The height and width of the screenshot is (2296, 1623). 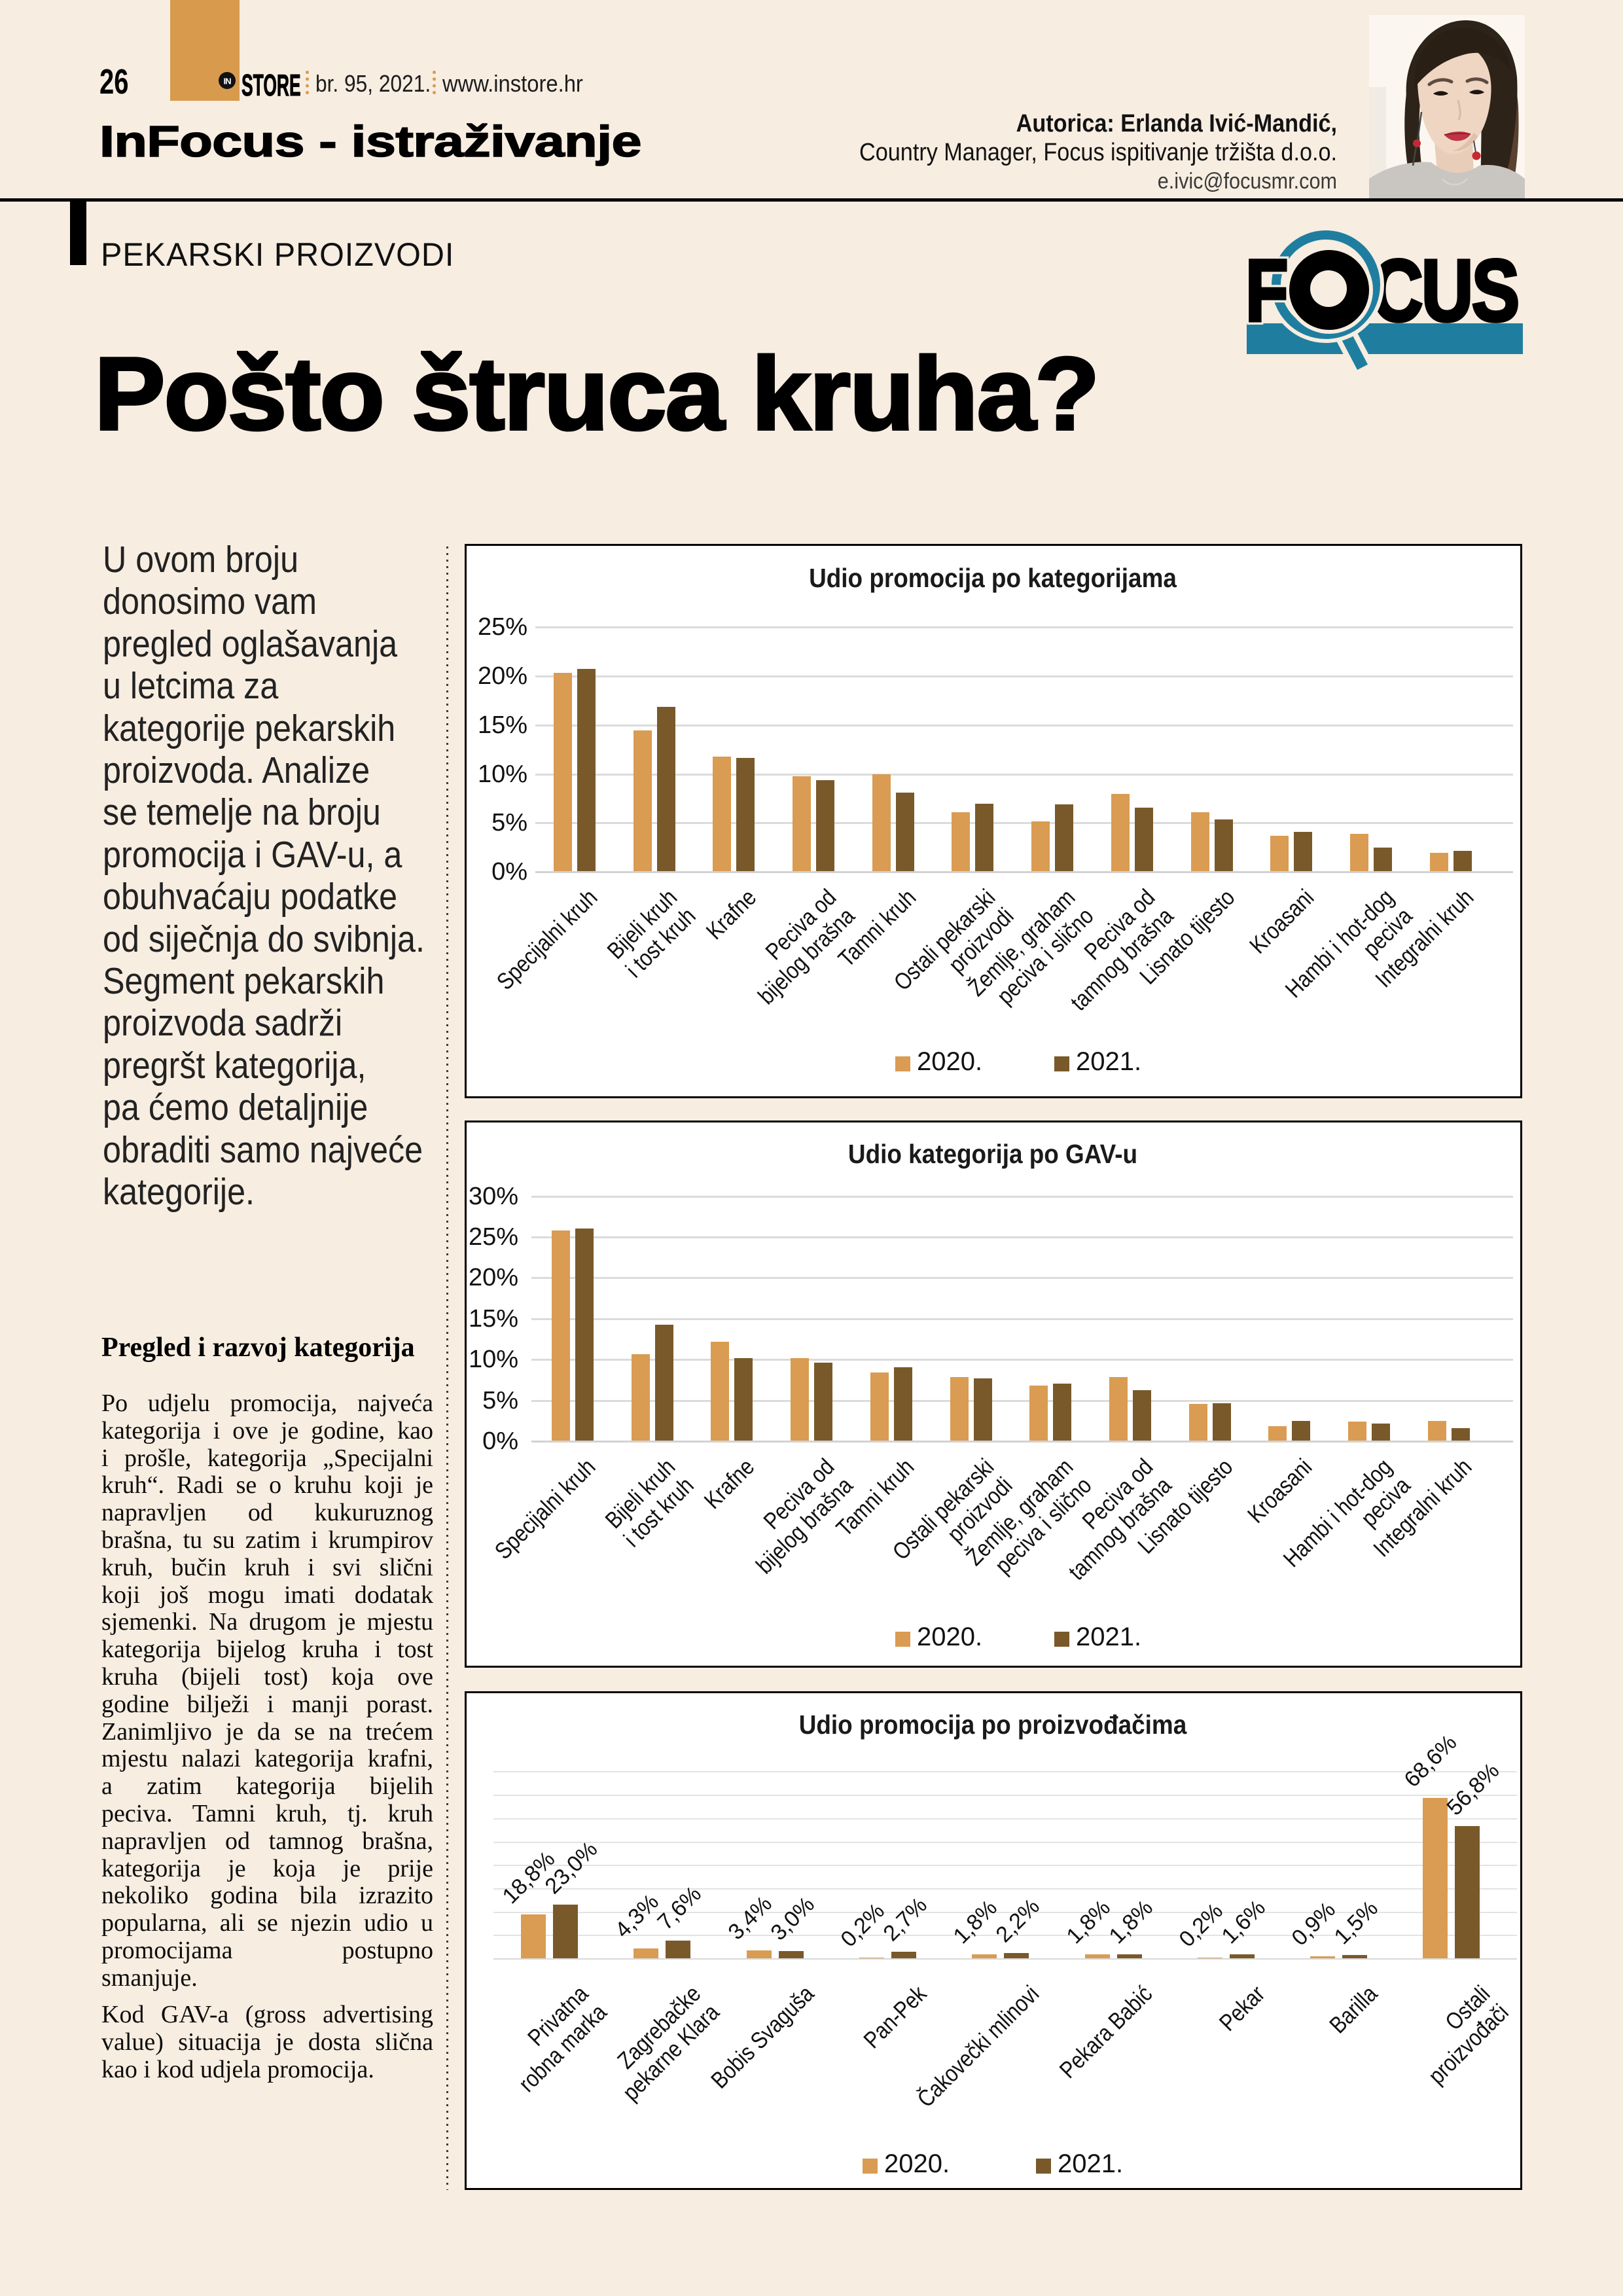 What do you see at coordinates (1266, 291) in the screenshot?
I see `svg-text: F` at bounding box center [1266, 291].